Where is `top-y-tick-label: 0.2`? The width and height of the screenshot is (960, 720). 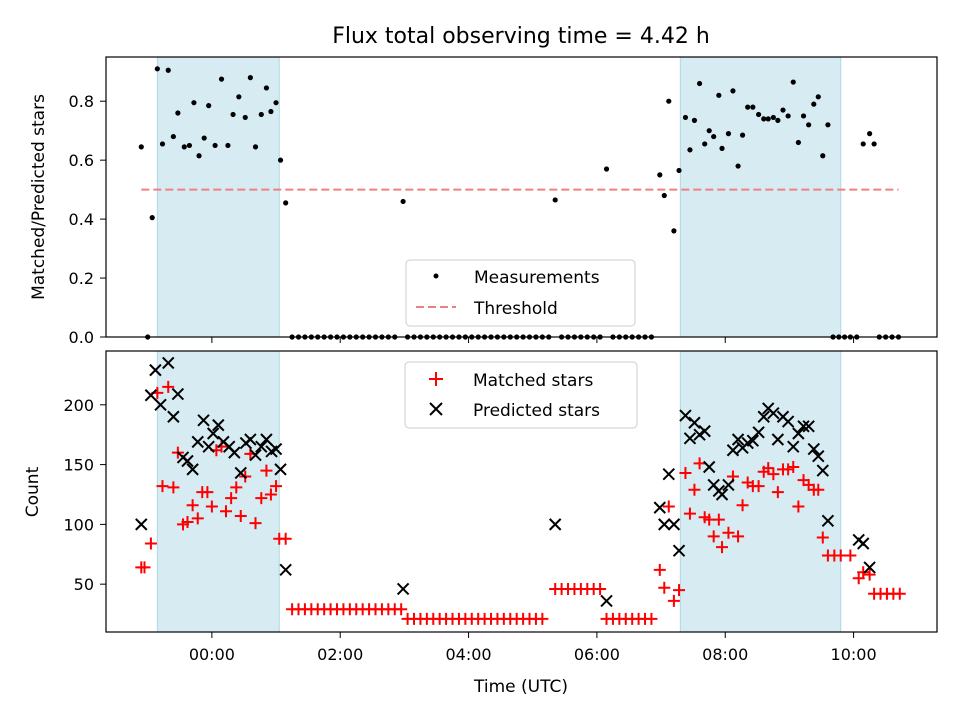
top-y-tick-label: 0.2 is located at coordinates (81, 278).